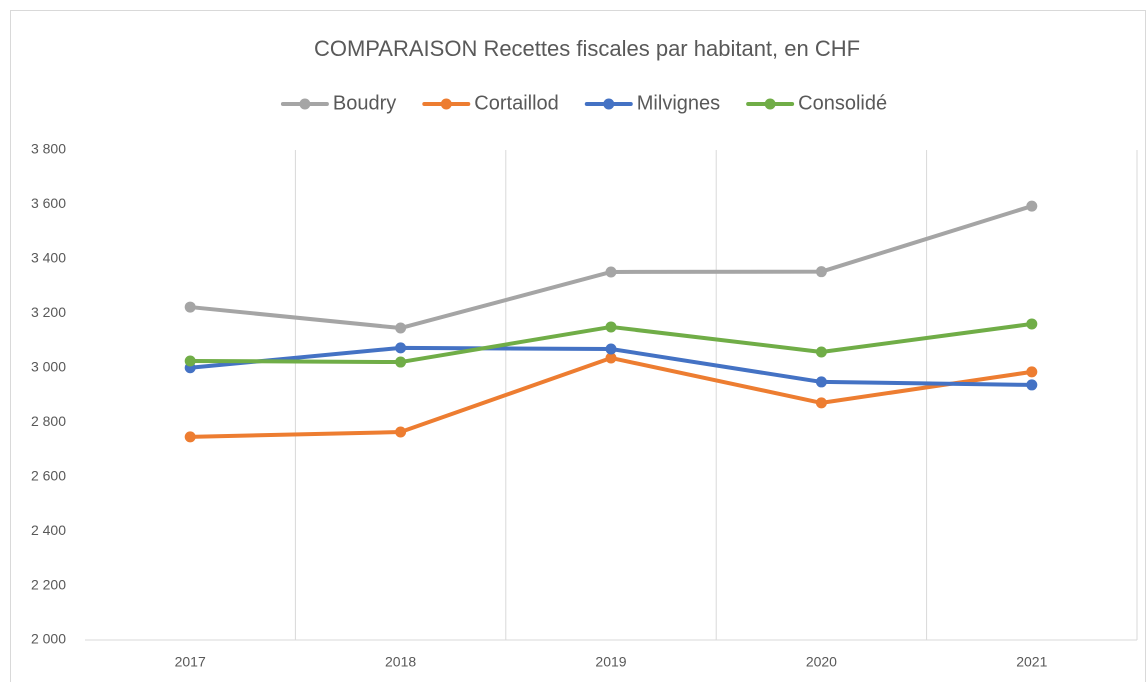  Describe the element at coordinates (48, 584) in the screenshot. I see `y-tick-label: 2 200` at that location.